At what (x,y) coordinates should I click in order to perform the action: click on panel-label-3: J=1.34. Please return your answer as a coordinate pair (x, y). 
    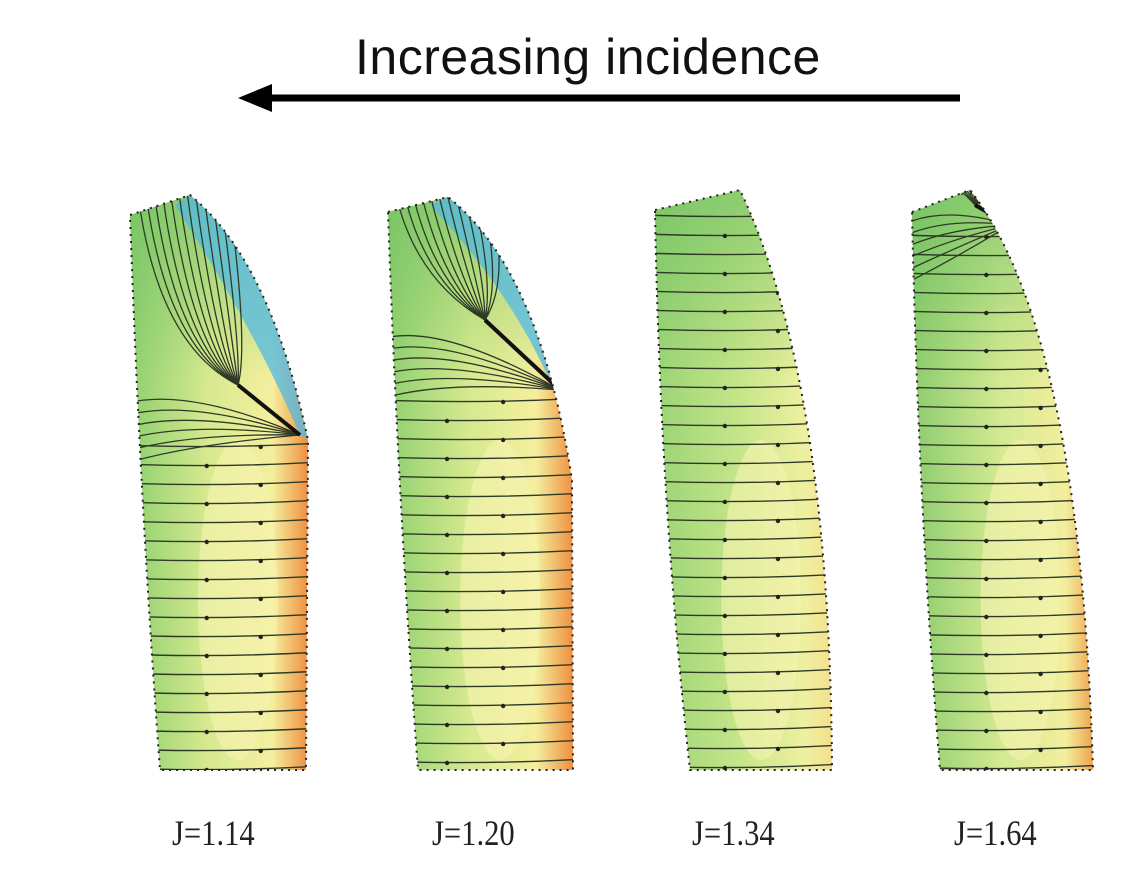
    Looking at the image, I should click on (733, 833).